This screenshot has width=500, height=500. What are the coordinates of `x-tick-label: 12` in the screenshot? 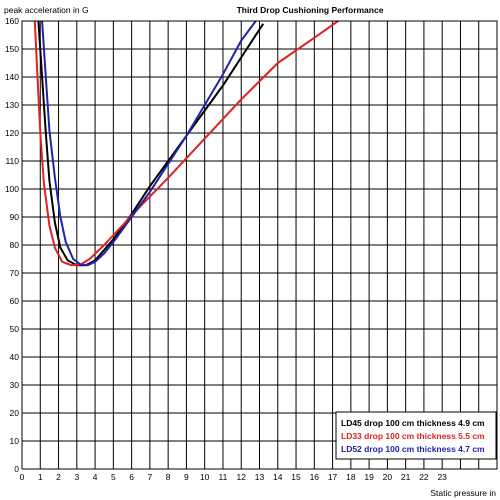 It's located at (241, 477).